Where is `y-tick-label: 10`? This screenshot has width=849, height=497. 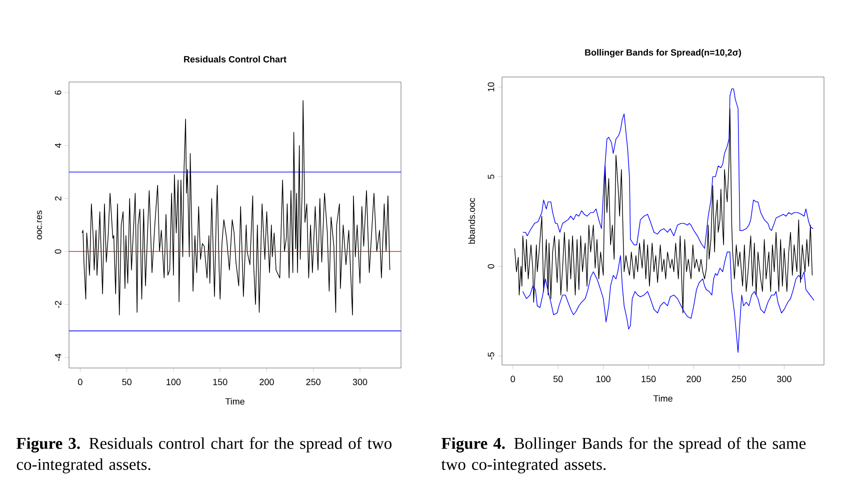 y-tick-label: 10 is located at coordinates (491, 87).